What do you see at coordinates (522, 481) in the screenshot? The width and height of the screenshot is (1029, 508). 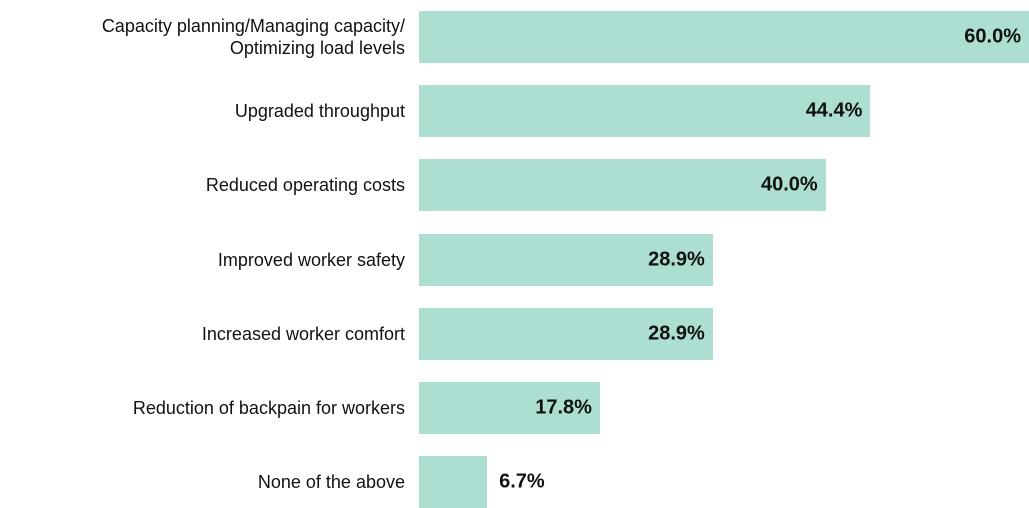 I see `value-label: 6.7%` at bounding box center [522, 481].